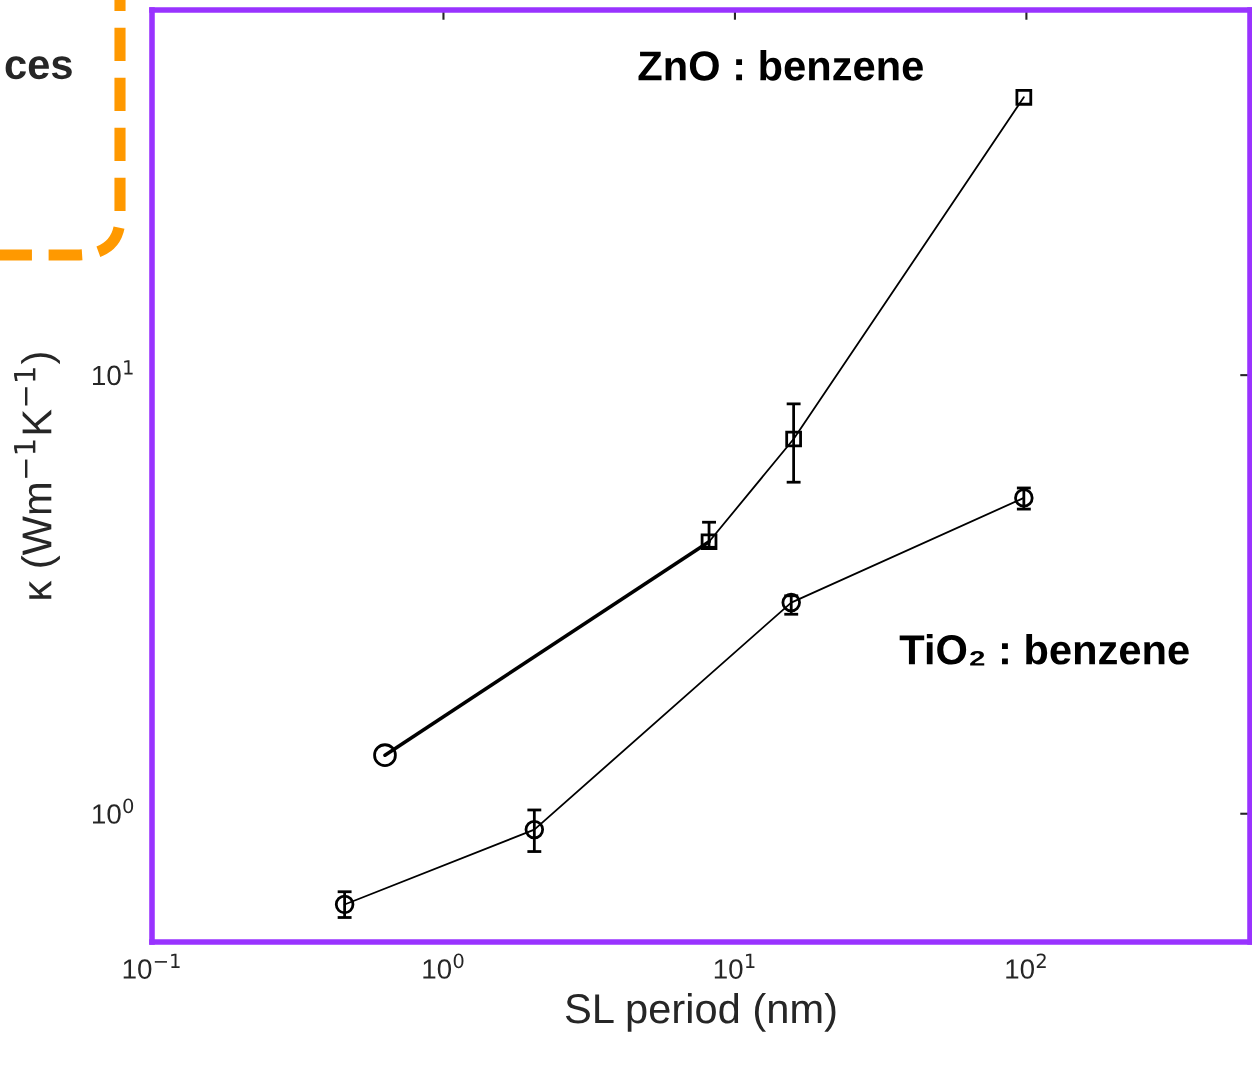 This screenshot has width=1252, height=1079. What do you see at coordinates (734, 966) in the screenshot?
I see `x-tick-label: 10$^{1}$` at bounding box center [734, 966].